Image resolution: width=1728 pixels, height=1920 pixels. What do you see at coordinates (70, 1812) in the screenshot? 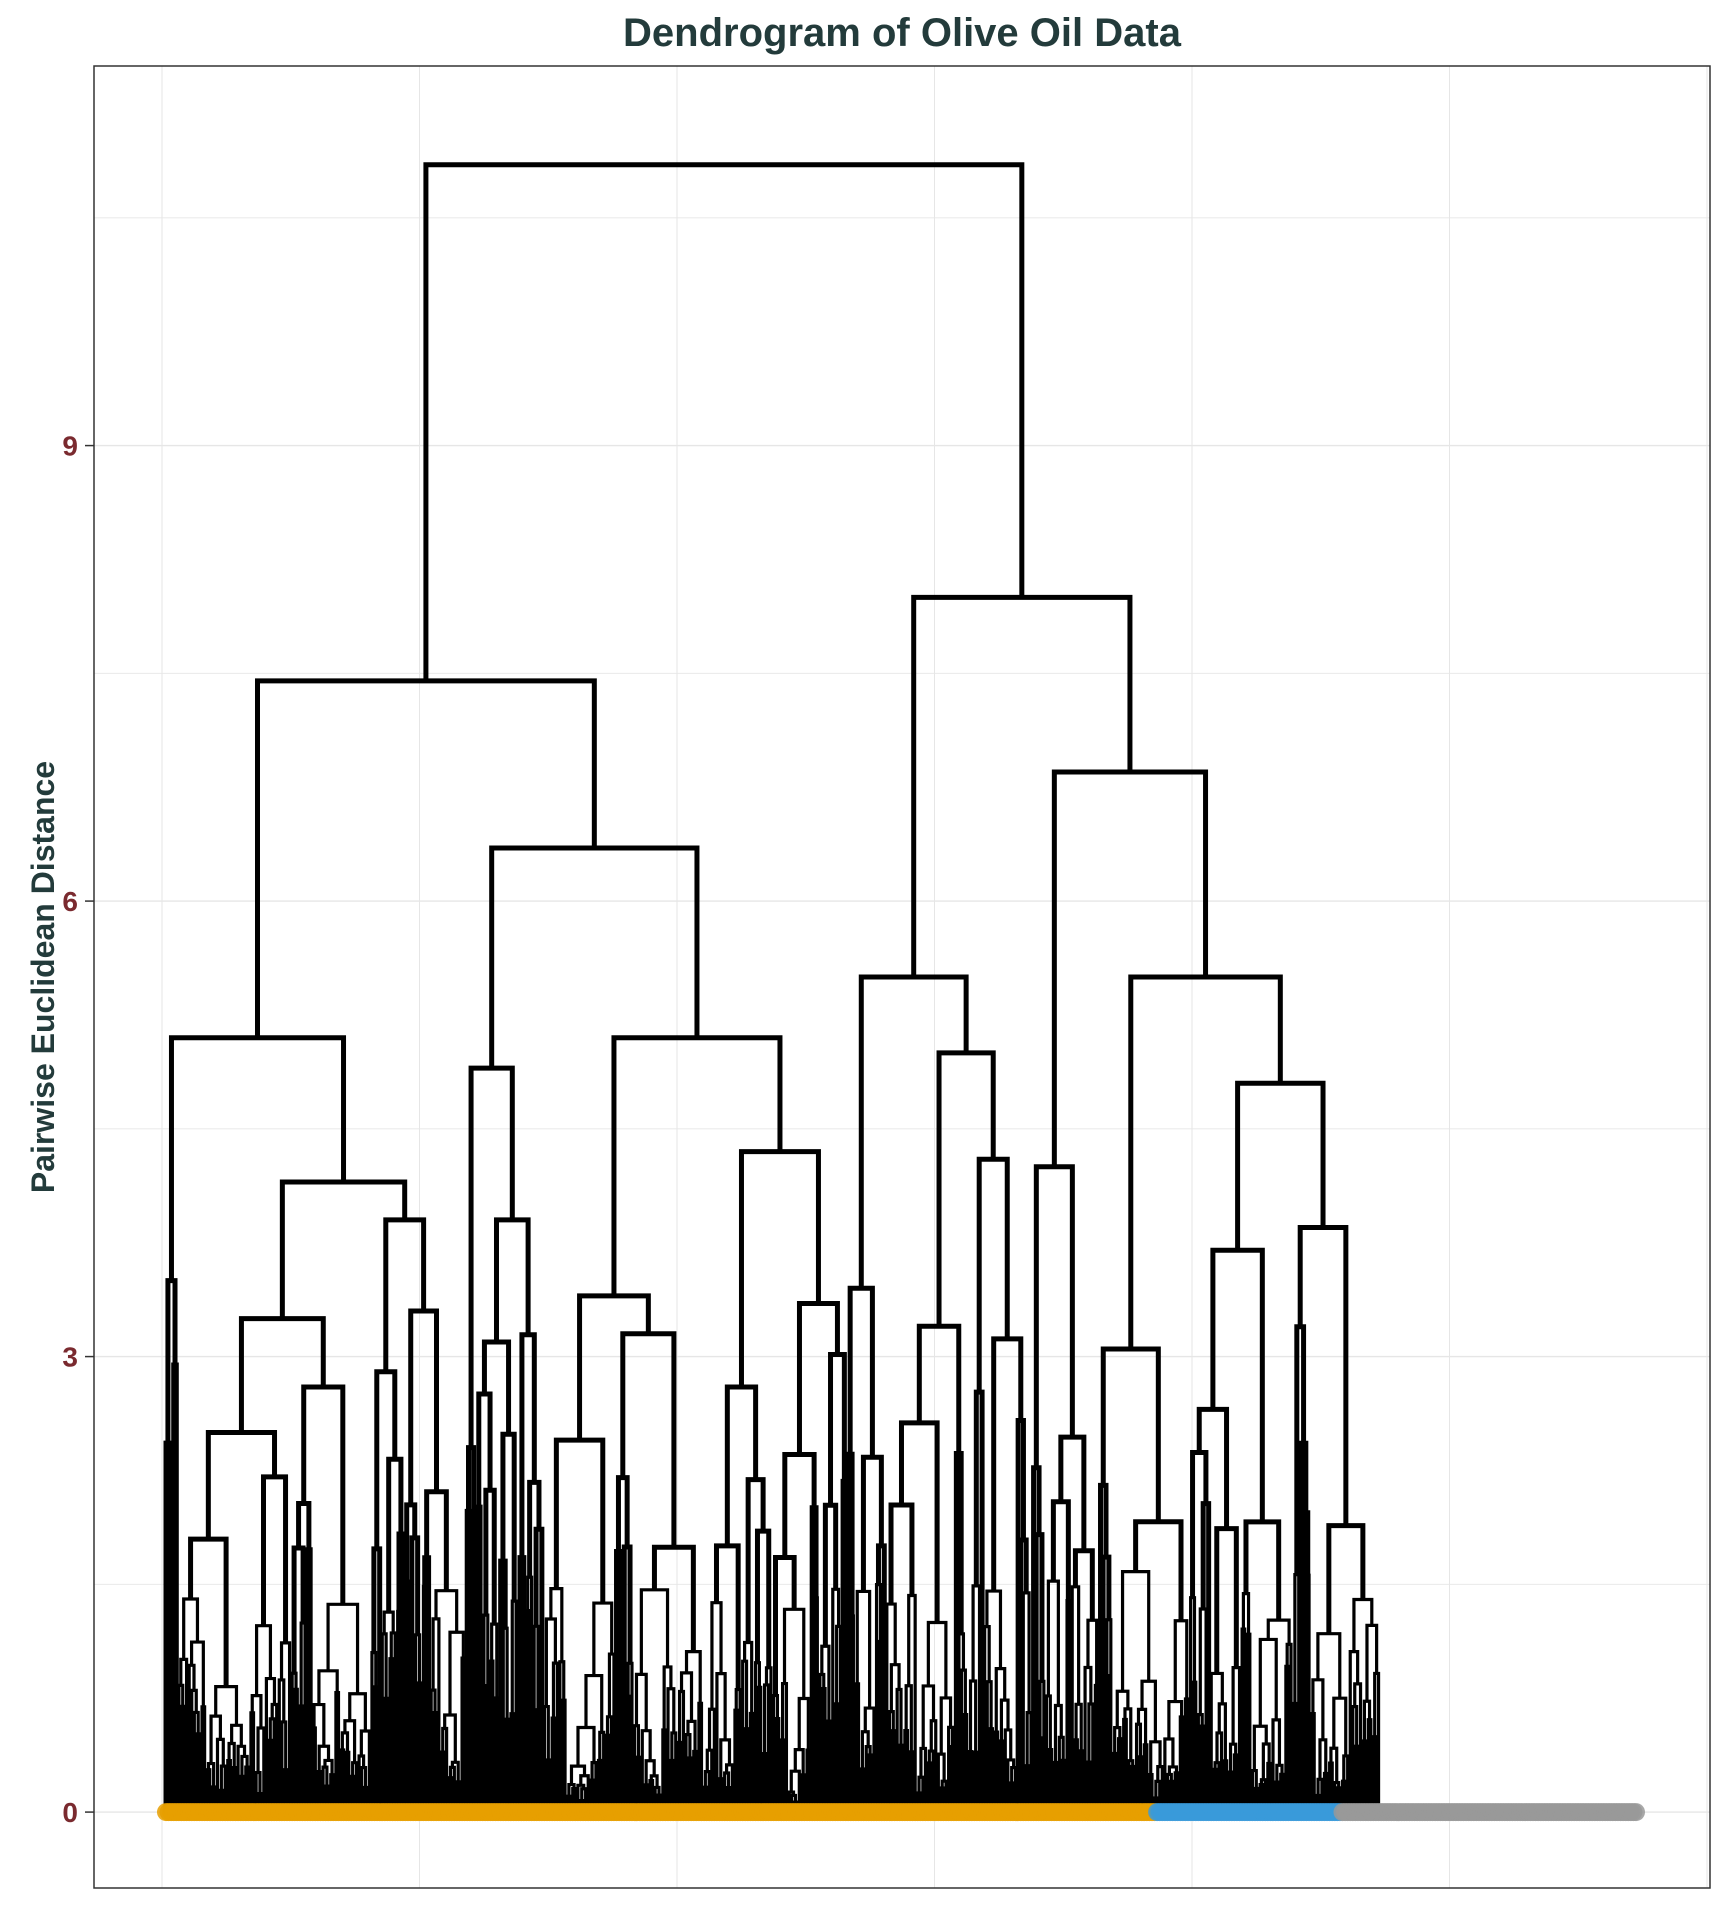
I see `y-tick-label: 0` at bounding box center [70, 1812].